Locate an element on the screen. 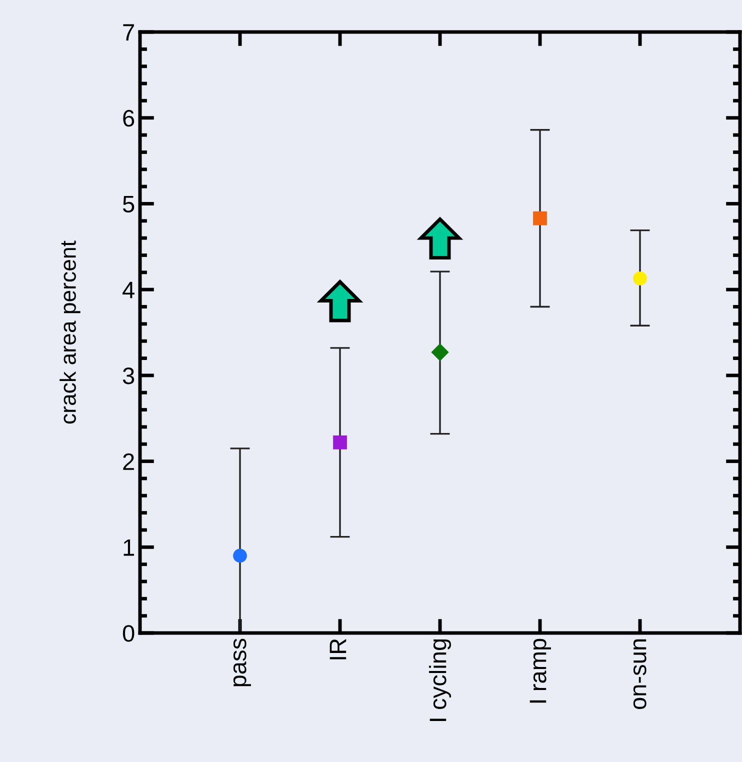  x-tick-label: I ramp is located at coordinates (541, 670).